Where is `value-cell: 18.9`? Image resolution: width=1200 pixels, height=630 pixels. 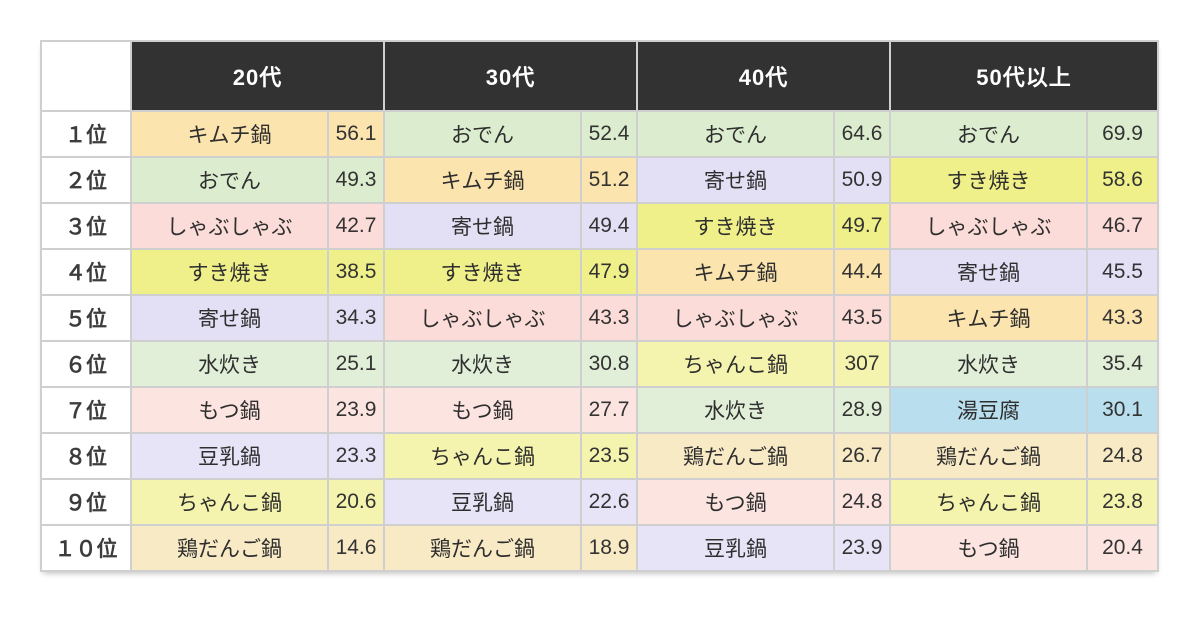 value-cell: 18.9 is located at coordinates (609, 548).